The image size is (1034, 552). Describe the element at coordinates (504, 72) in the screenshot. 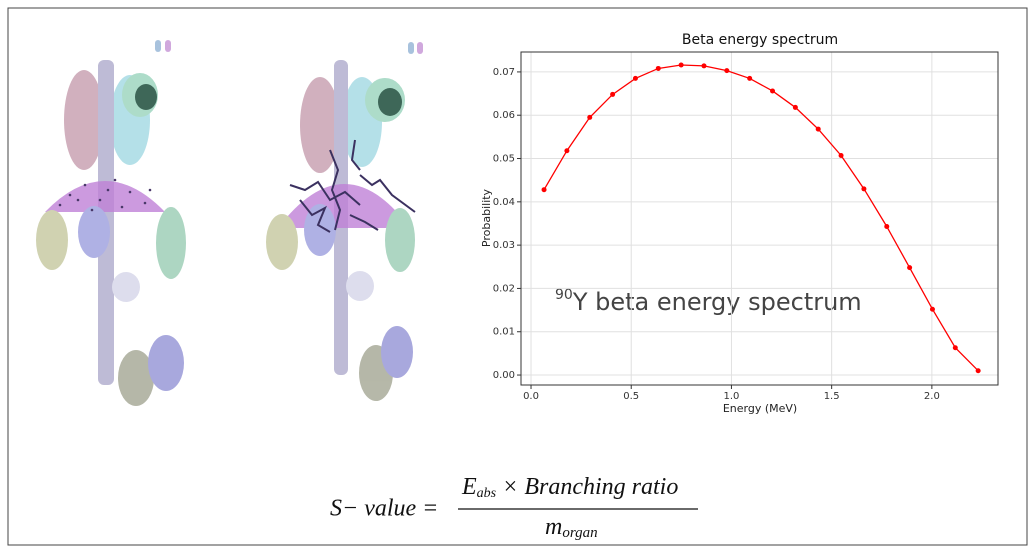

I see `y-tick-label: 0.07` at that location.